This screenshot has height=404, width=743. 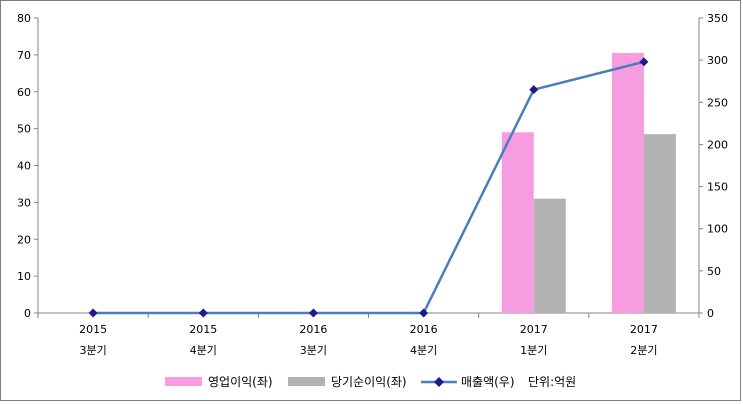 I want to click on x-tick-label-quarter: 1분기, so click(x=533, y=350).